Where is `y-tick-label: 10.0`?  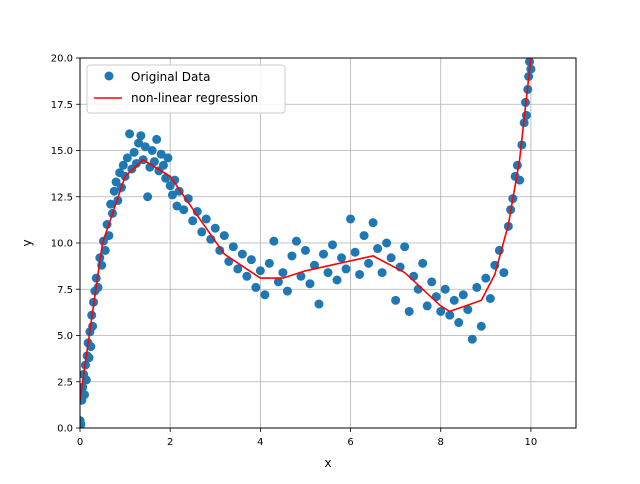
y-tick-label: 10.0 is located at coordinates (62, 244).